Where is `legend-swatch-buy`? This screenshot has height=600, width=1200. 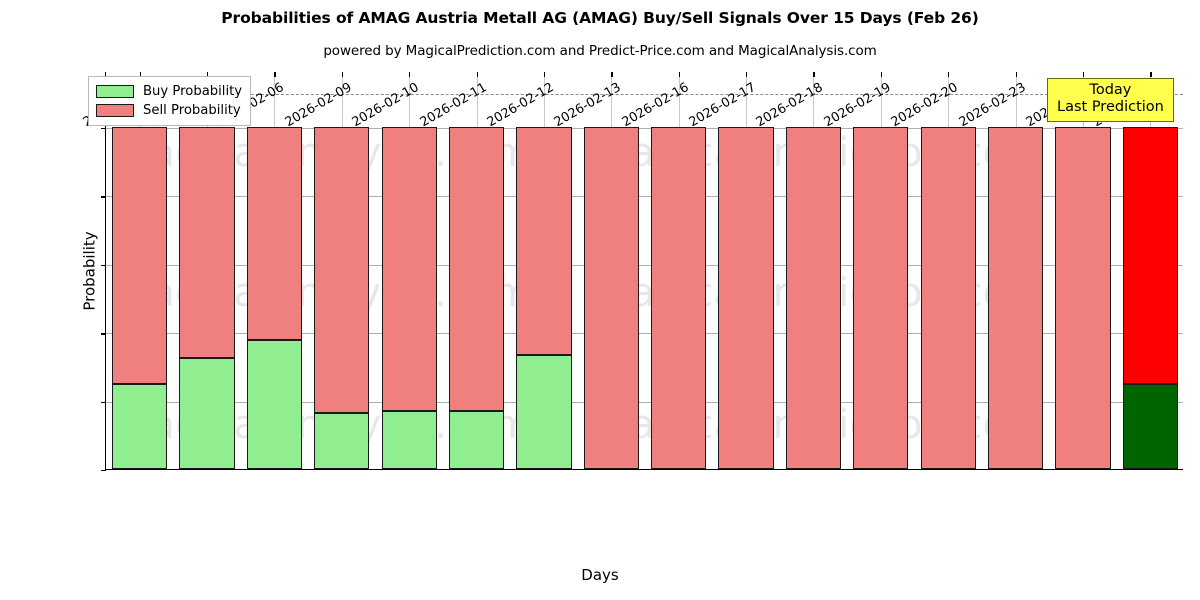 legend-swatch-buy is located at coordinates (115, 91).